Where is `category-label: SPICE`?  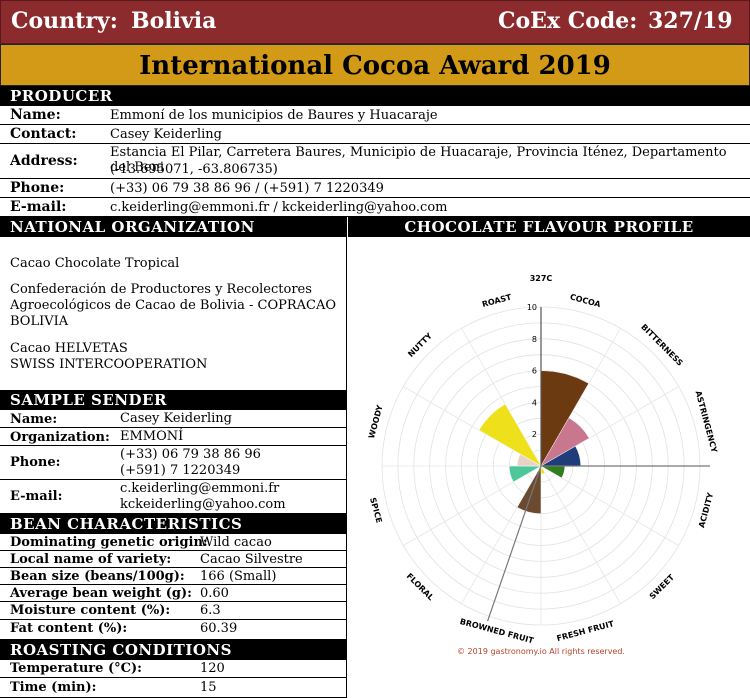 category-label: SPICE is located at coordinates (375, 510).